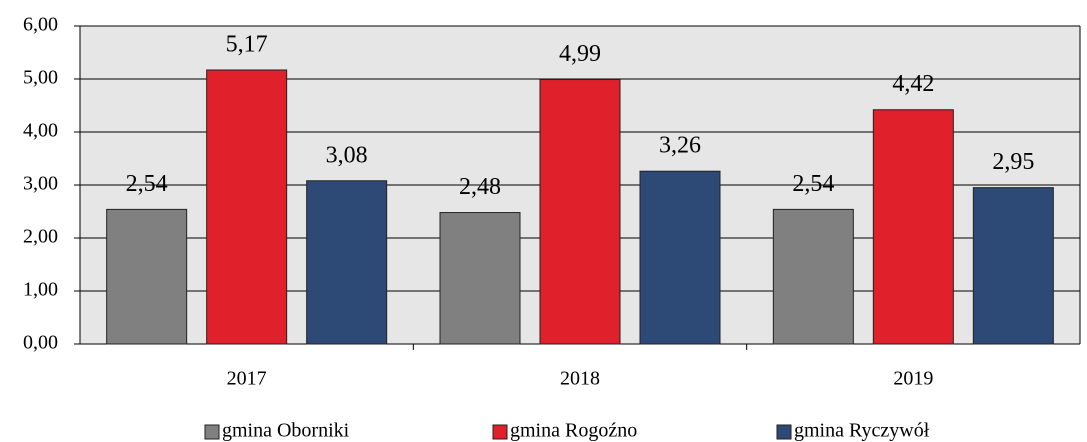 The height and width of the screenshot is (442, 1087). I want to click on y-tick-label: 1,00, so click(40, 290).